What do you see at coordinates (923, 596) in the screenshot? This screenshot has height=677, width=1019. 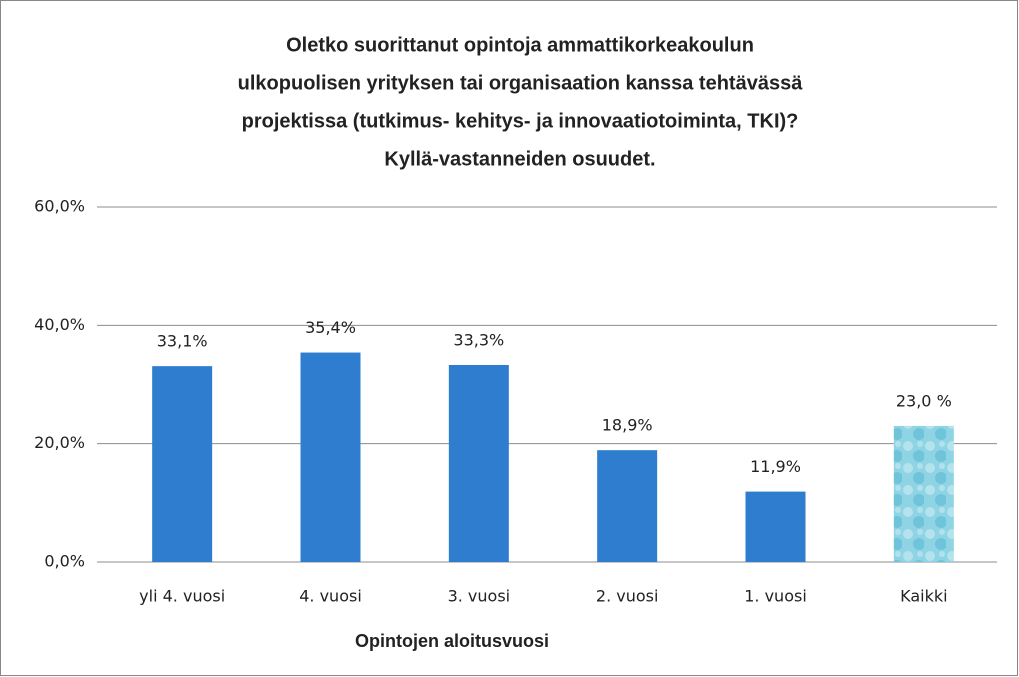 I see `x-tick-label: Kaikki` at bounding box center [923, 596].